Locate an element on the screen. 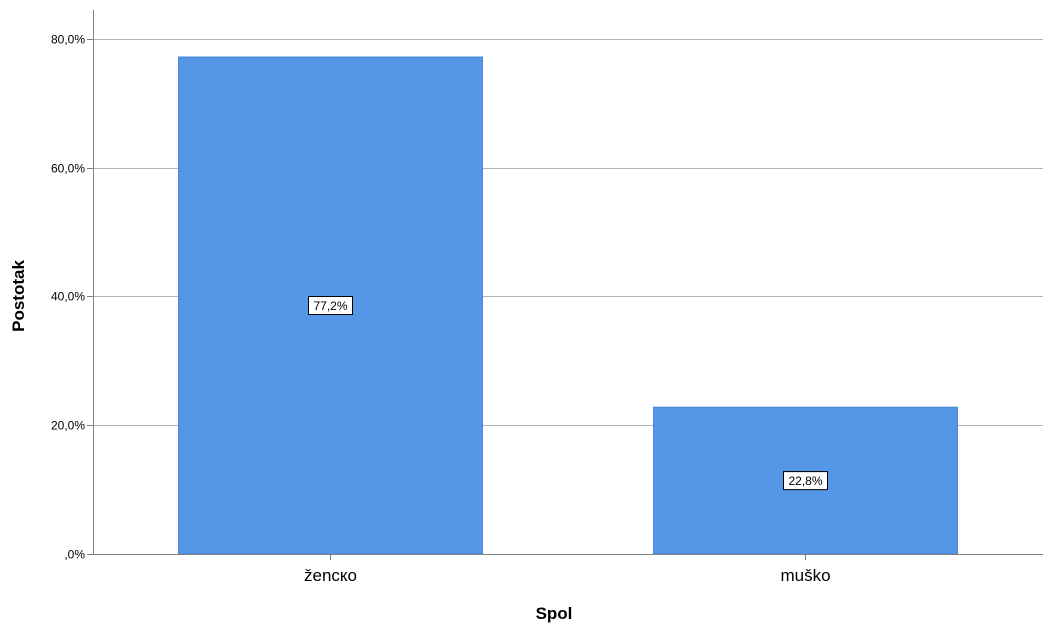 The width and height of the screenshot is (1047, 628). y-tick-label: 20,0% is located at coordinates (68, 426).